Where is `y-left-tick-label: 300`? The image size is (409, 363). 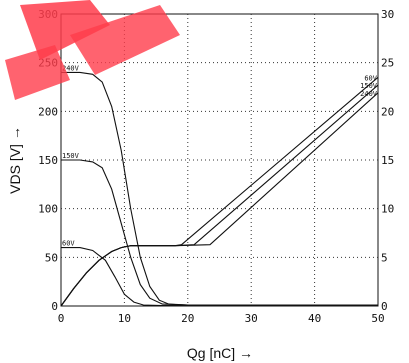
y-left-tick-label: 300 is located at coordinates (48, 14).